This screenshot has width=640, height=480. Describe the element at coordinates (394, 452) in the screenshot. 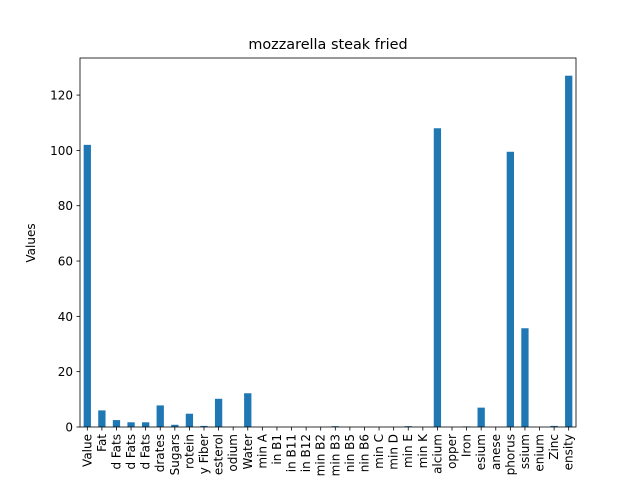

I see `x-tick-label-21: min D` at that location.